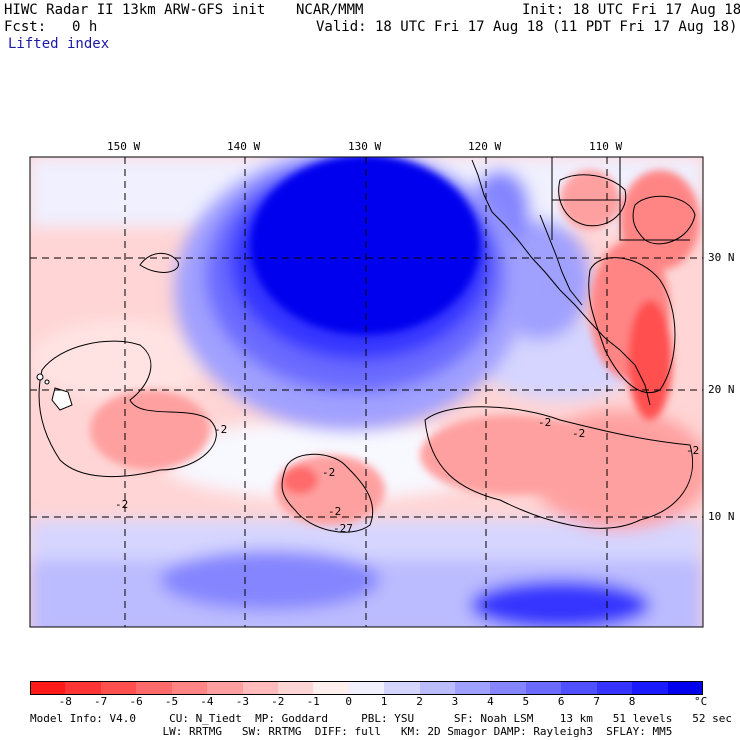 This screenshot has width=740, height=740. I want to click on colorbar-tick-label: 6, so click(561, 701).